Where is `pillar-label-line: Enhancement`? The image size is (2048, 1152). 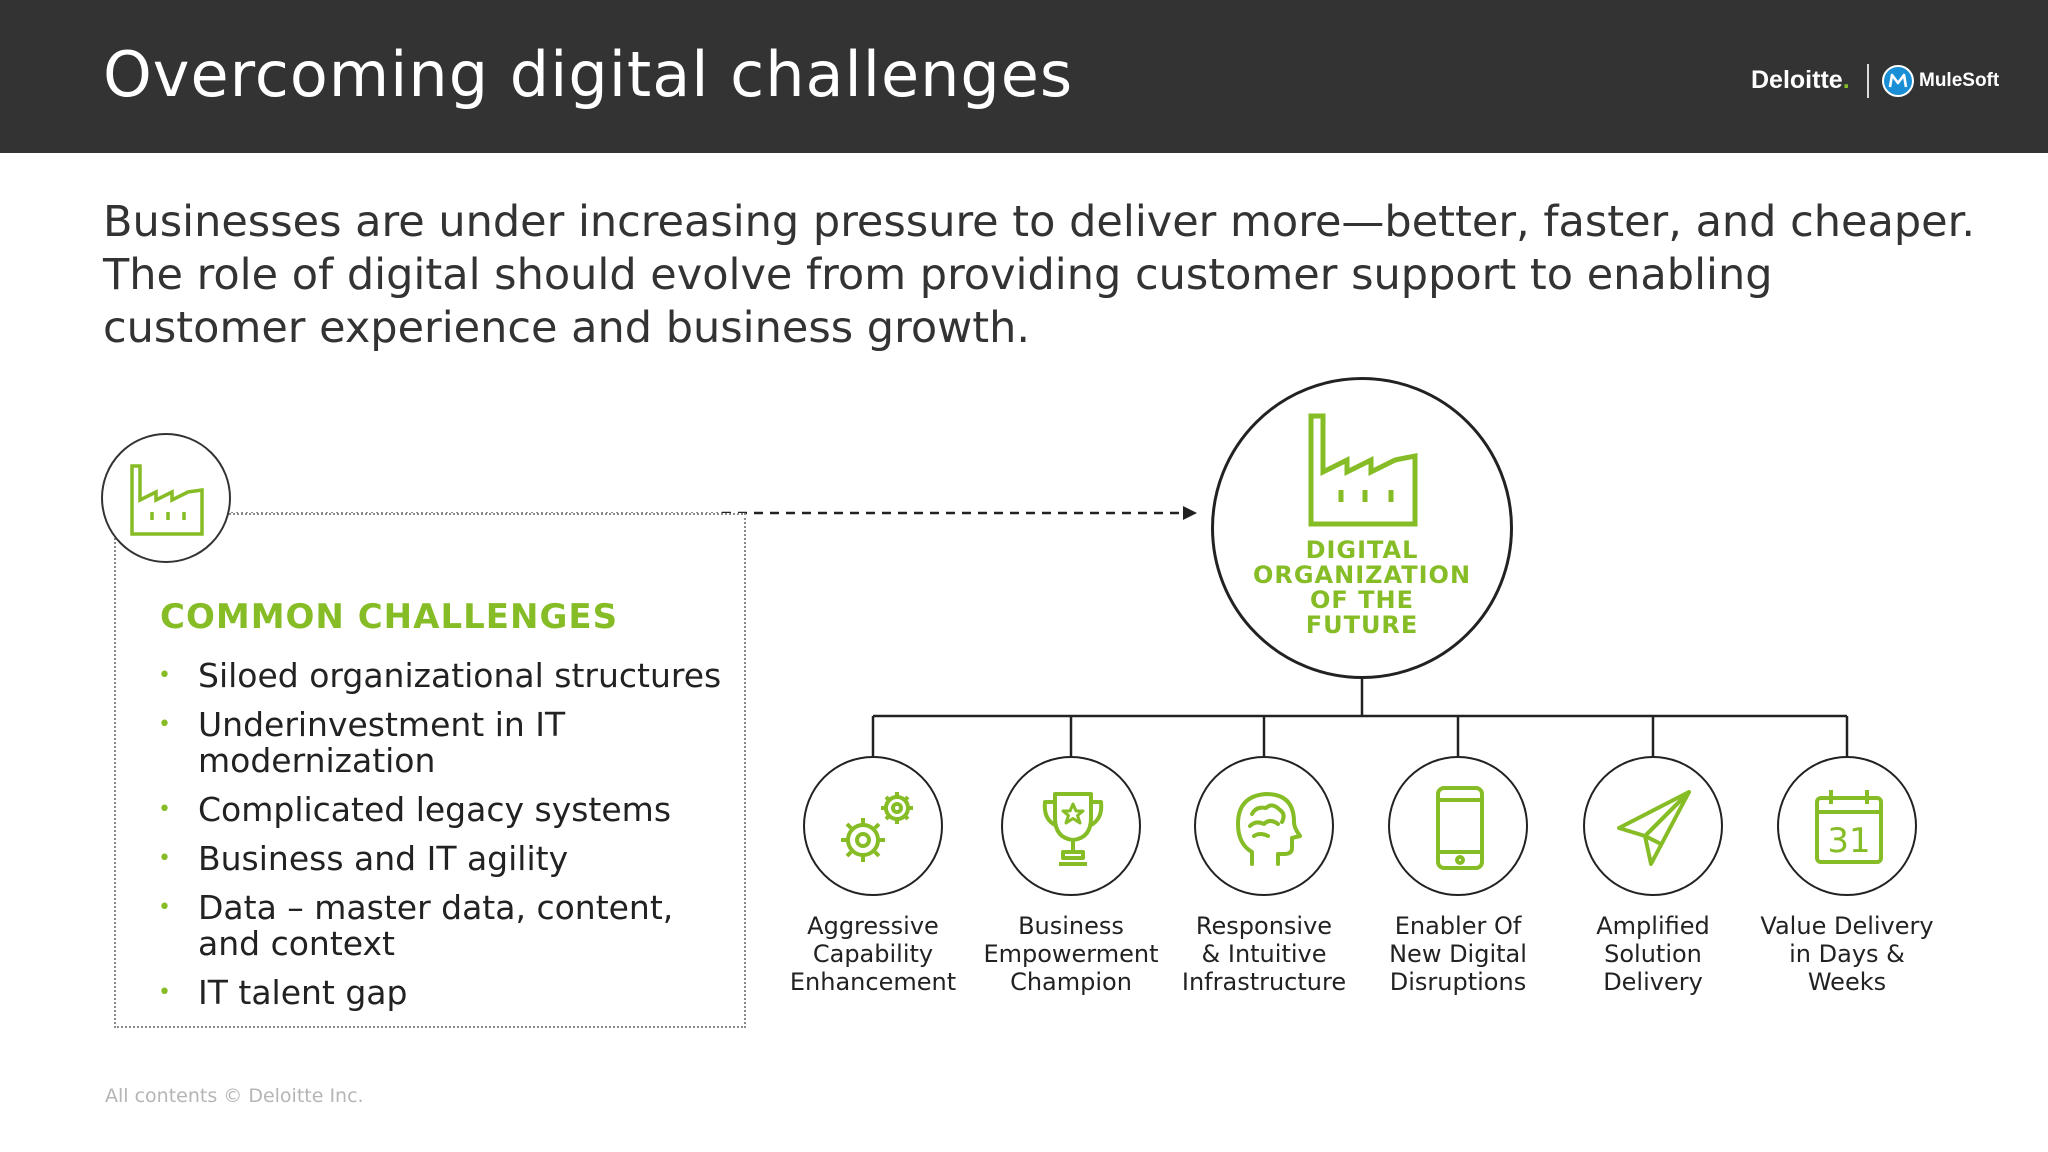 pillar-label-line: Enhancement is located at coordinates (873, 982).